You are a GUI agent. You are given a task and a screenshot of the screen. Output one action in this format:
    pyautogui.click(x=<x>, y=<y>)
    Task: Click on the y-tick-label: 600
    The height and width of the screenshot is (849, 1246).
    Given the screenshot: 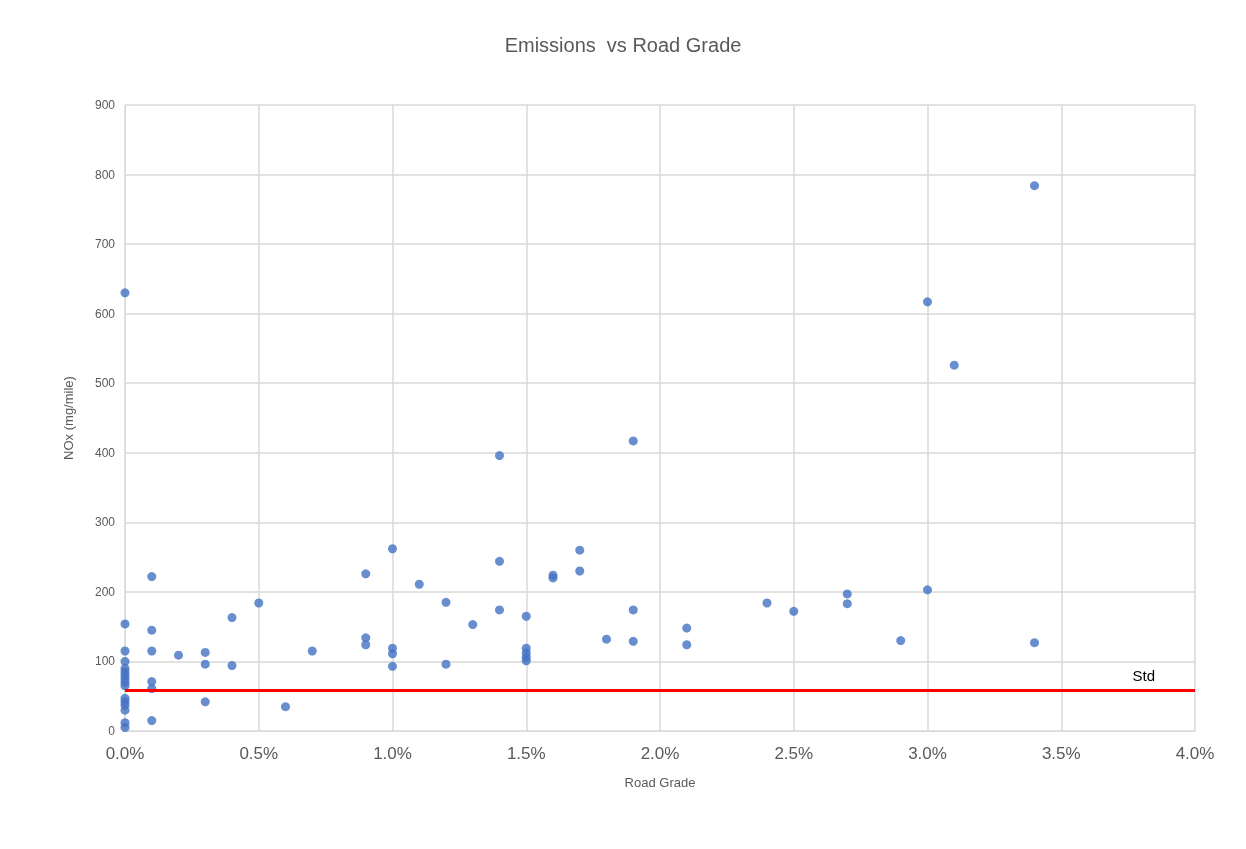 What is the action you would take?
    pyautogui.click(x=105, y=313)
    